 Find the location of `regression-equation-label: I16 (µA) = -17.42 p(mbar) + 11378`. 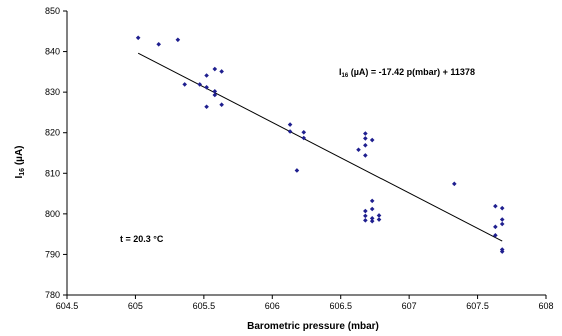

regression-equation-label: I16 (µA) = -17.42 p(mbar) + 11378 is located at coordinates (407, 73).